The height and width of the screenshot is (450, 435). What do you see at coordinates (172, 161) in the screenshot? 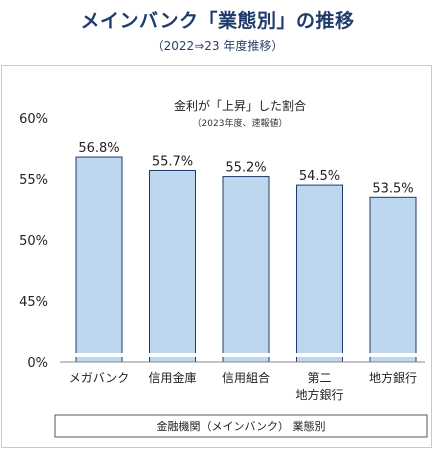
I see `data-label: 55.7%` at bounding box center [172, 161].